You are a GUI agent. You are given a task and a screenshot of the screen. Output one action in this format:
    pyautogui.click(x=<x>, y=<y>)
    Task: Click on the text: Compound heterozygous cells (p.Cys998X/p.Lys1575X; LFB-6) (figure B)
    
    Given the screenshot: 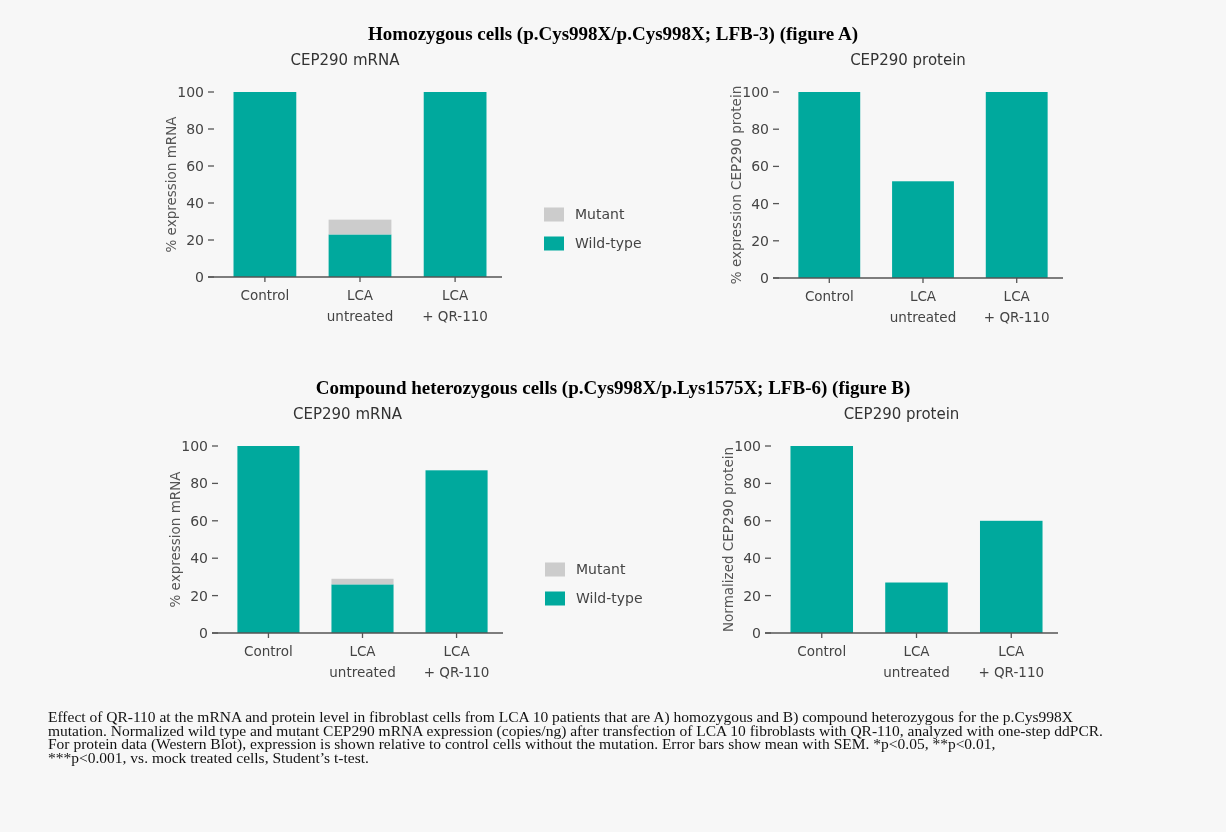 What is the action you would take?
    pyautogui.click(x=613, y=388)
    